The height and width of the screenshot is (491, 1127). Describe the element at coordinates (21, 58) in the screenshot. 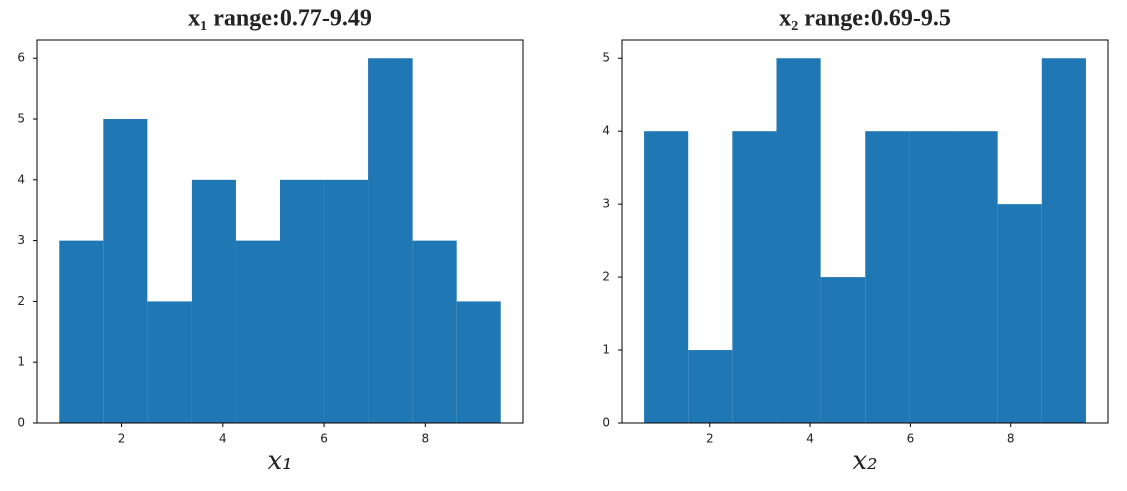

I see `y-tick-label: 6` at that location.